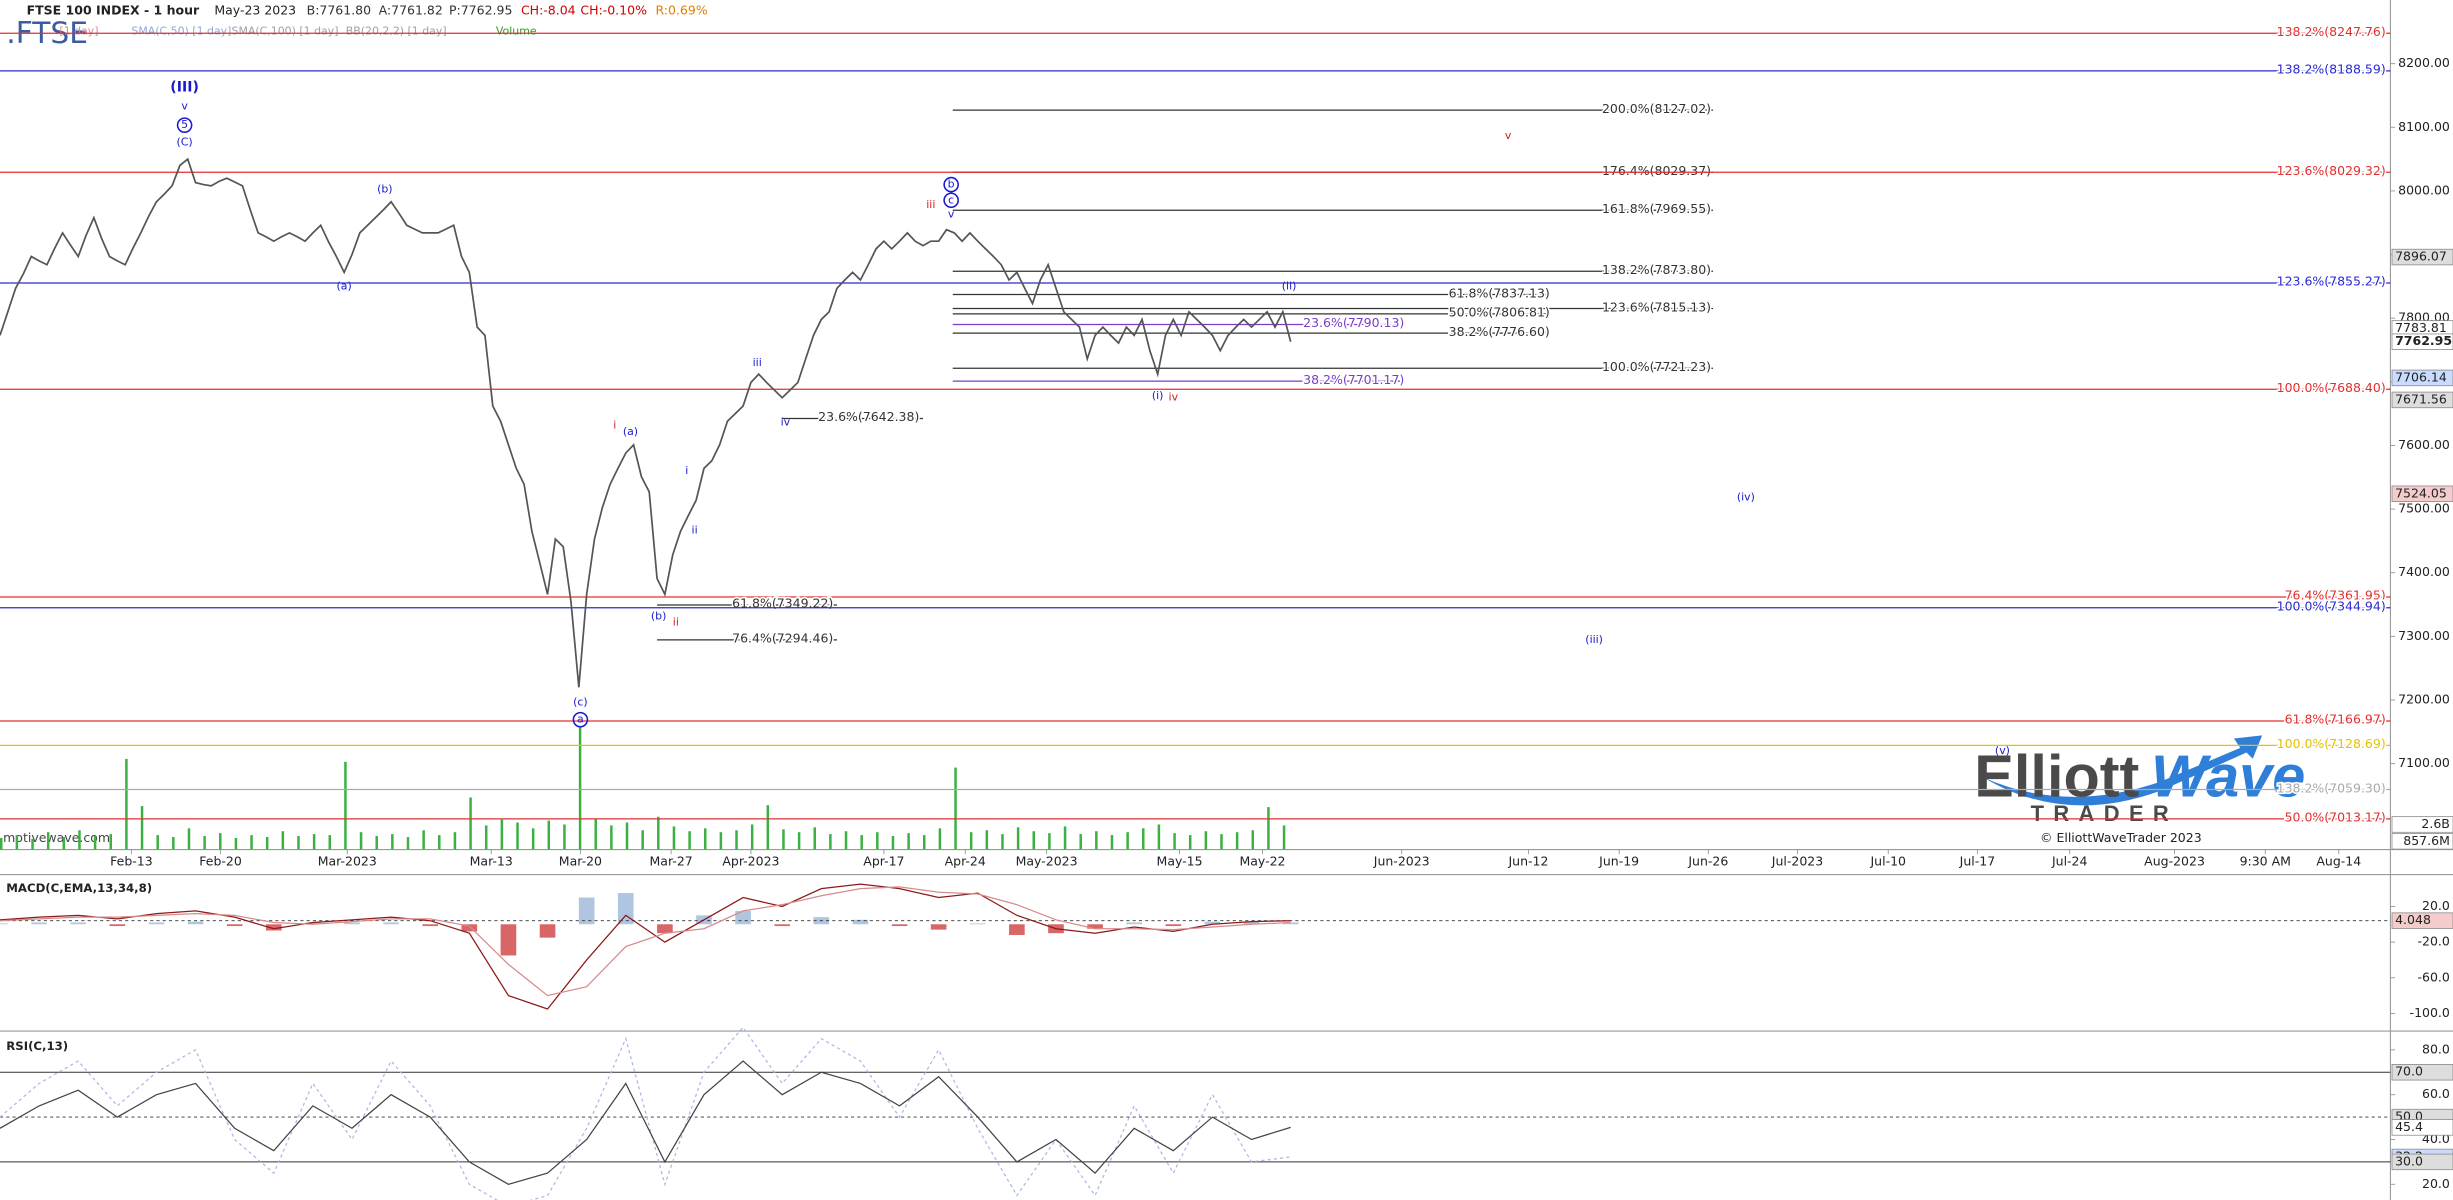 Image resolution: width=2453 pixels, height=1200 pixels. What do you see at coordinates (613, 9) in the screenshot?
I see `header-quote: CH:-0.10%` at bounding box center [613, 9].